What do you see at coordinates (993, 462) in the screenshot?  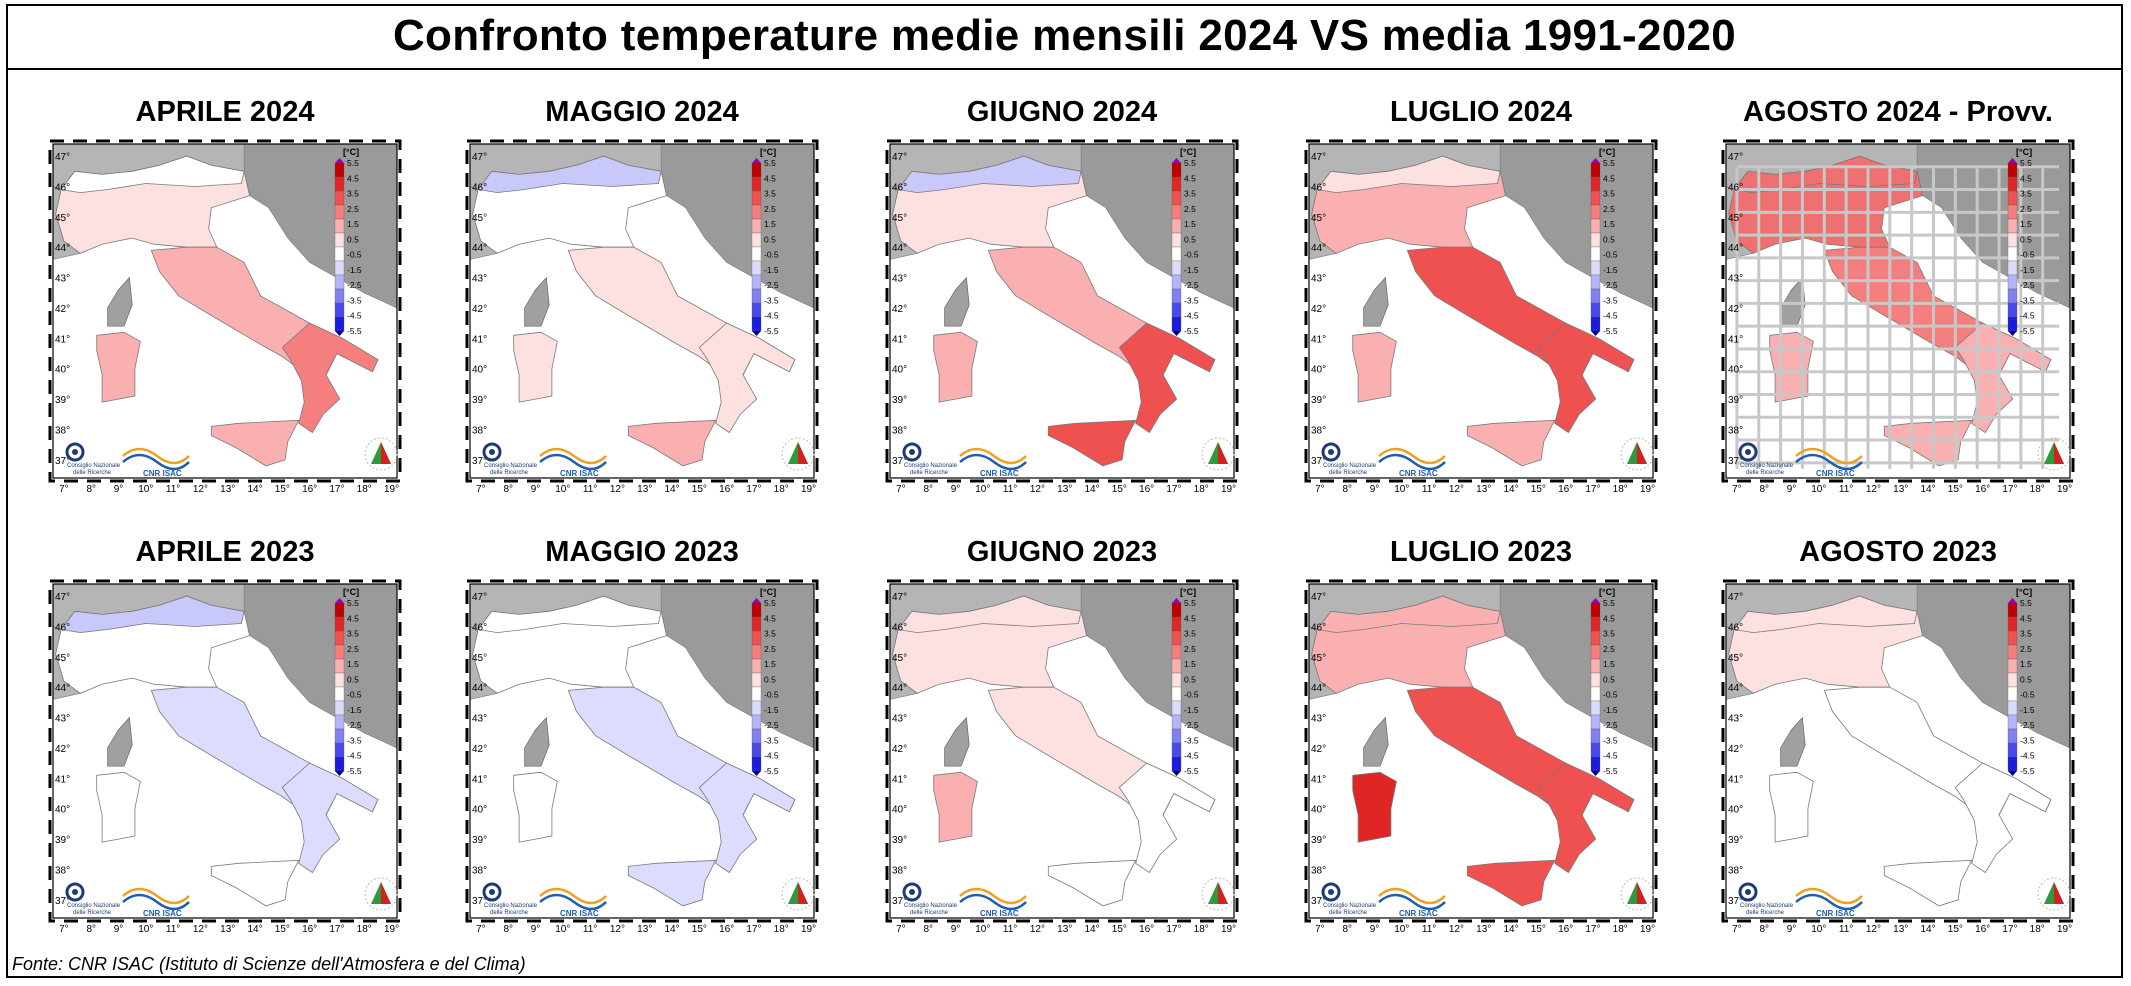 I see `isac-logo: CNR ISAC` at bounding box center [993, 462].